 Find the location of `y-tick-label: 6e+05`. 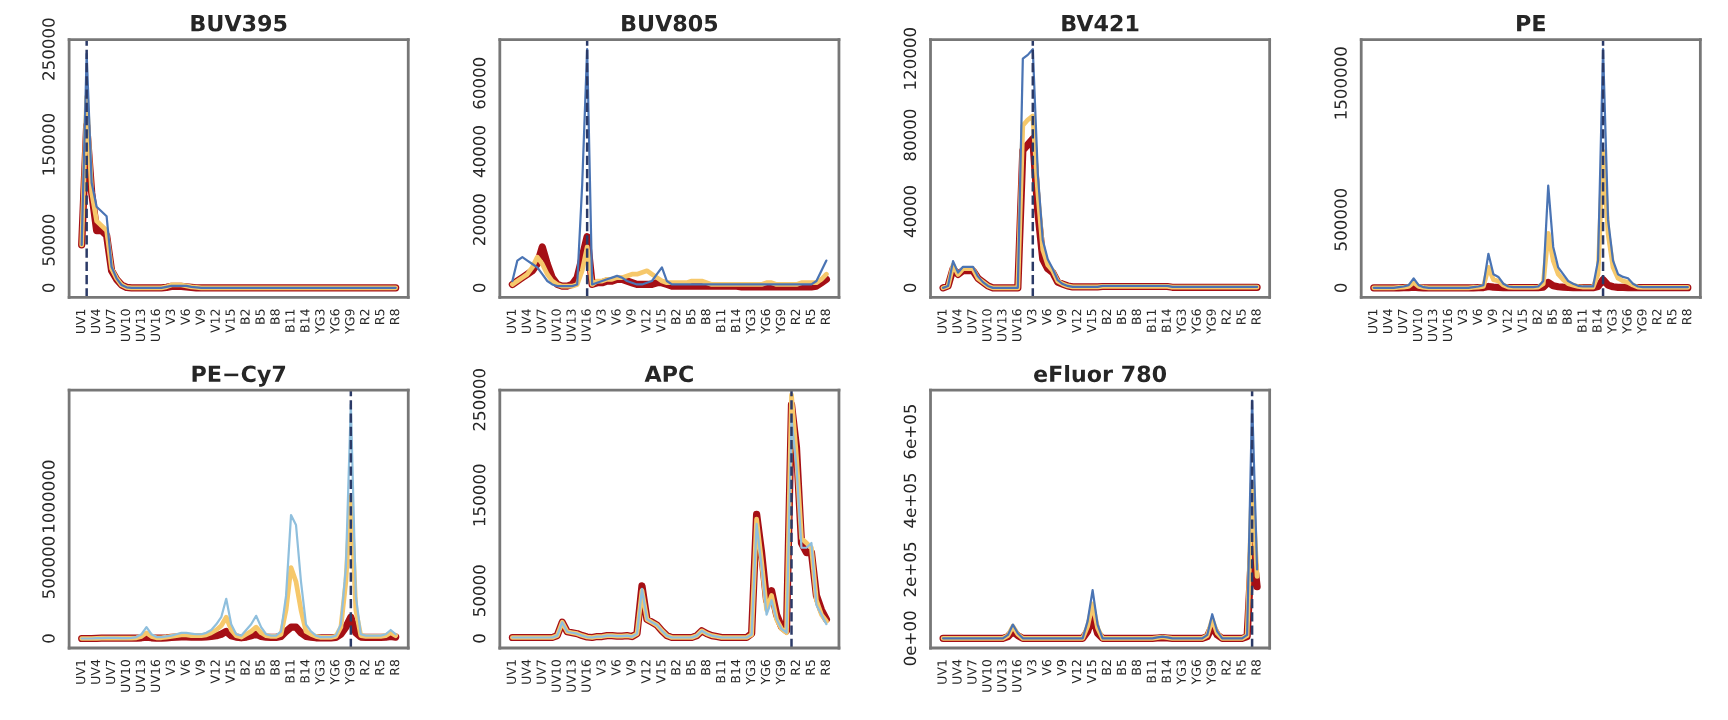

y-tick-label: 6e+05 is located at coordinates (910, 432).